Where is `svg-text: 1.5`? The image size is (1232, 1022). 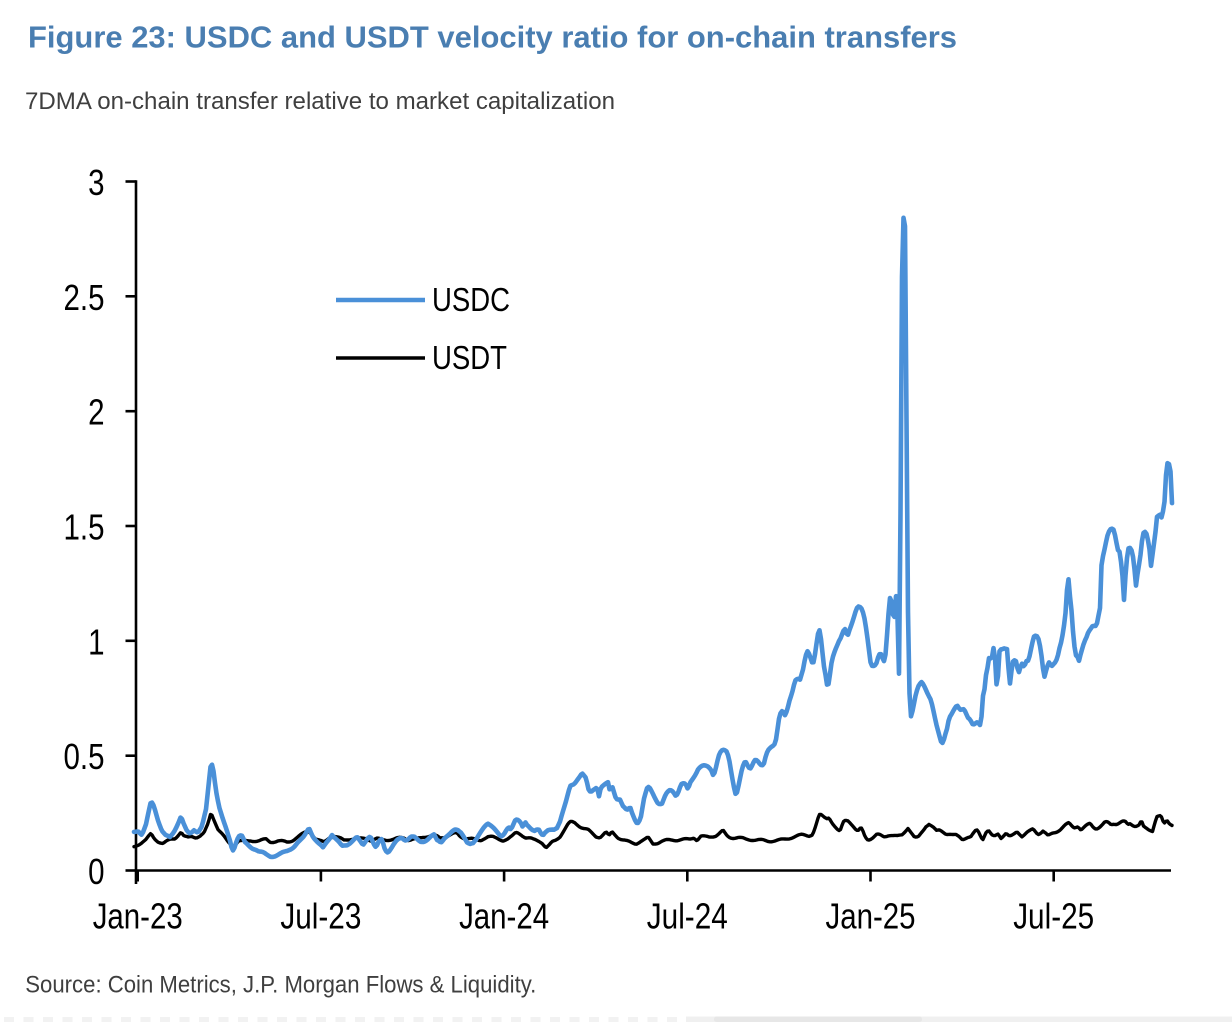 svg-text: 1.5 is located at coordinates (84, 527).